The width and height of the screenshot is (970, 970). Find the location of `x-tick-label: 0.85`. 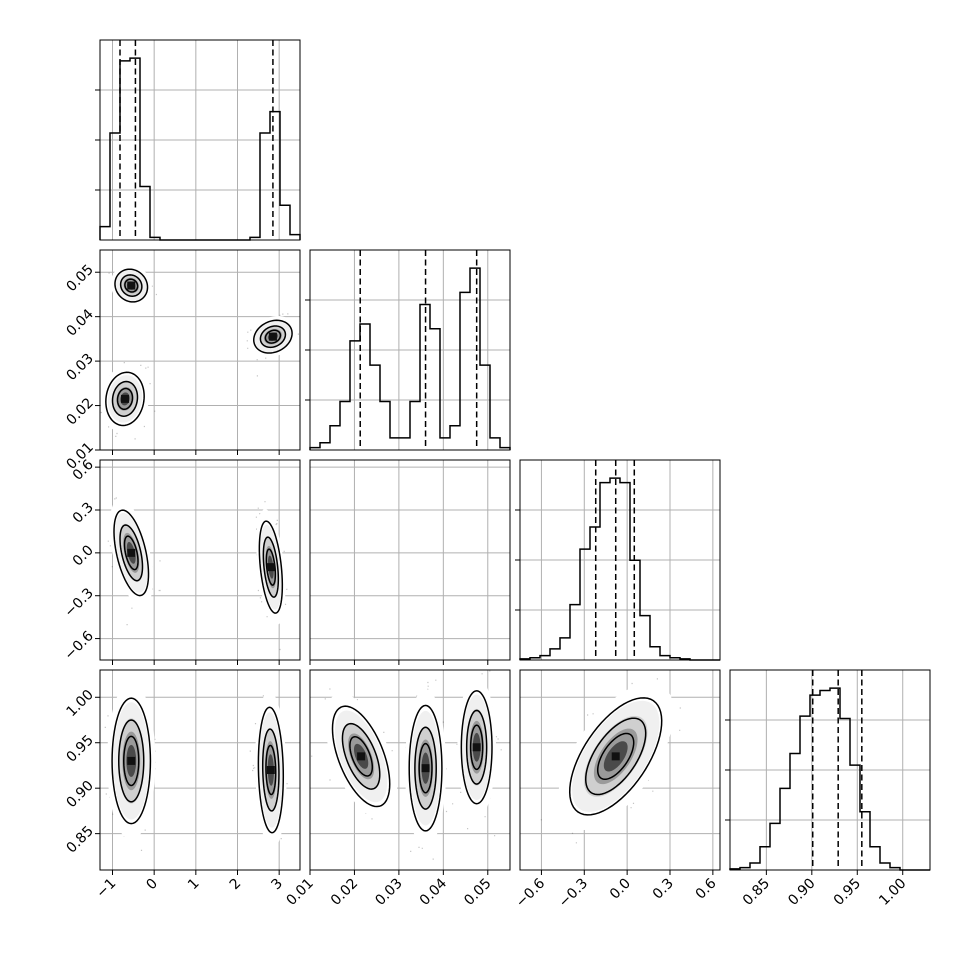

x-tick-label: 0.85 is located at coordinates (756, 892).